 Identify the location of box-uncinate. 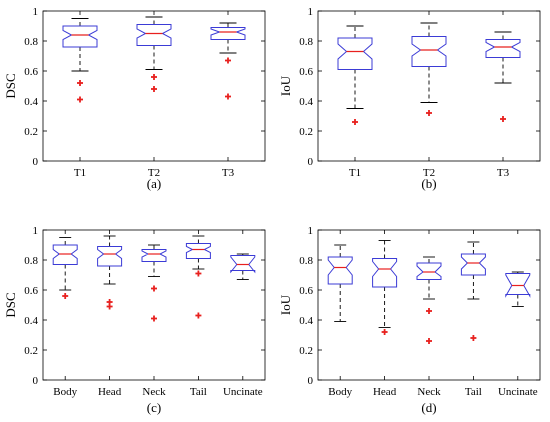
(243, 266).